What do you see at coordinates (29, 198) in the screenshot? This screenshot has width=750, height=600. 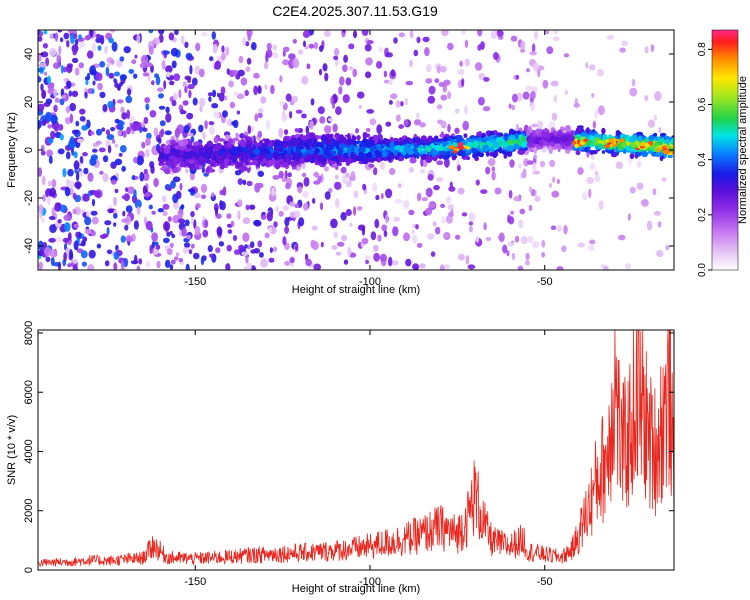 I see `y-tick-label: -20` at bounding box center [29, 198].